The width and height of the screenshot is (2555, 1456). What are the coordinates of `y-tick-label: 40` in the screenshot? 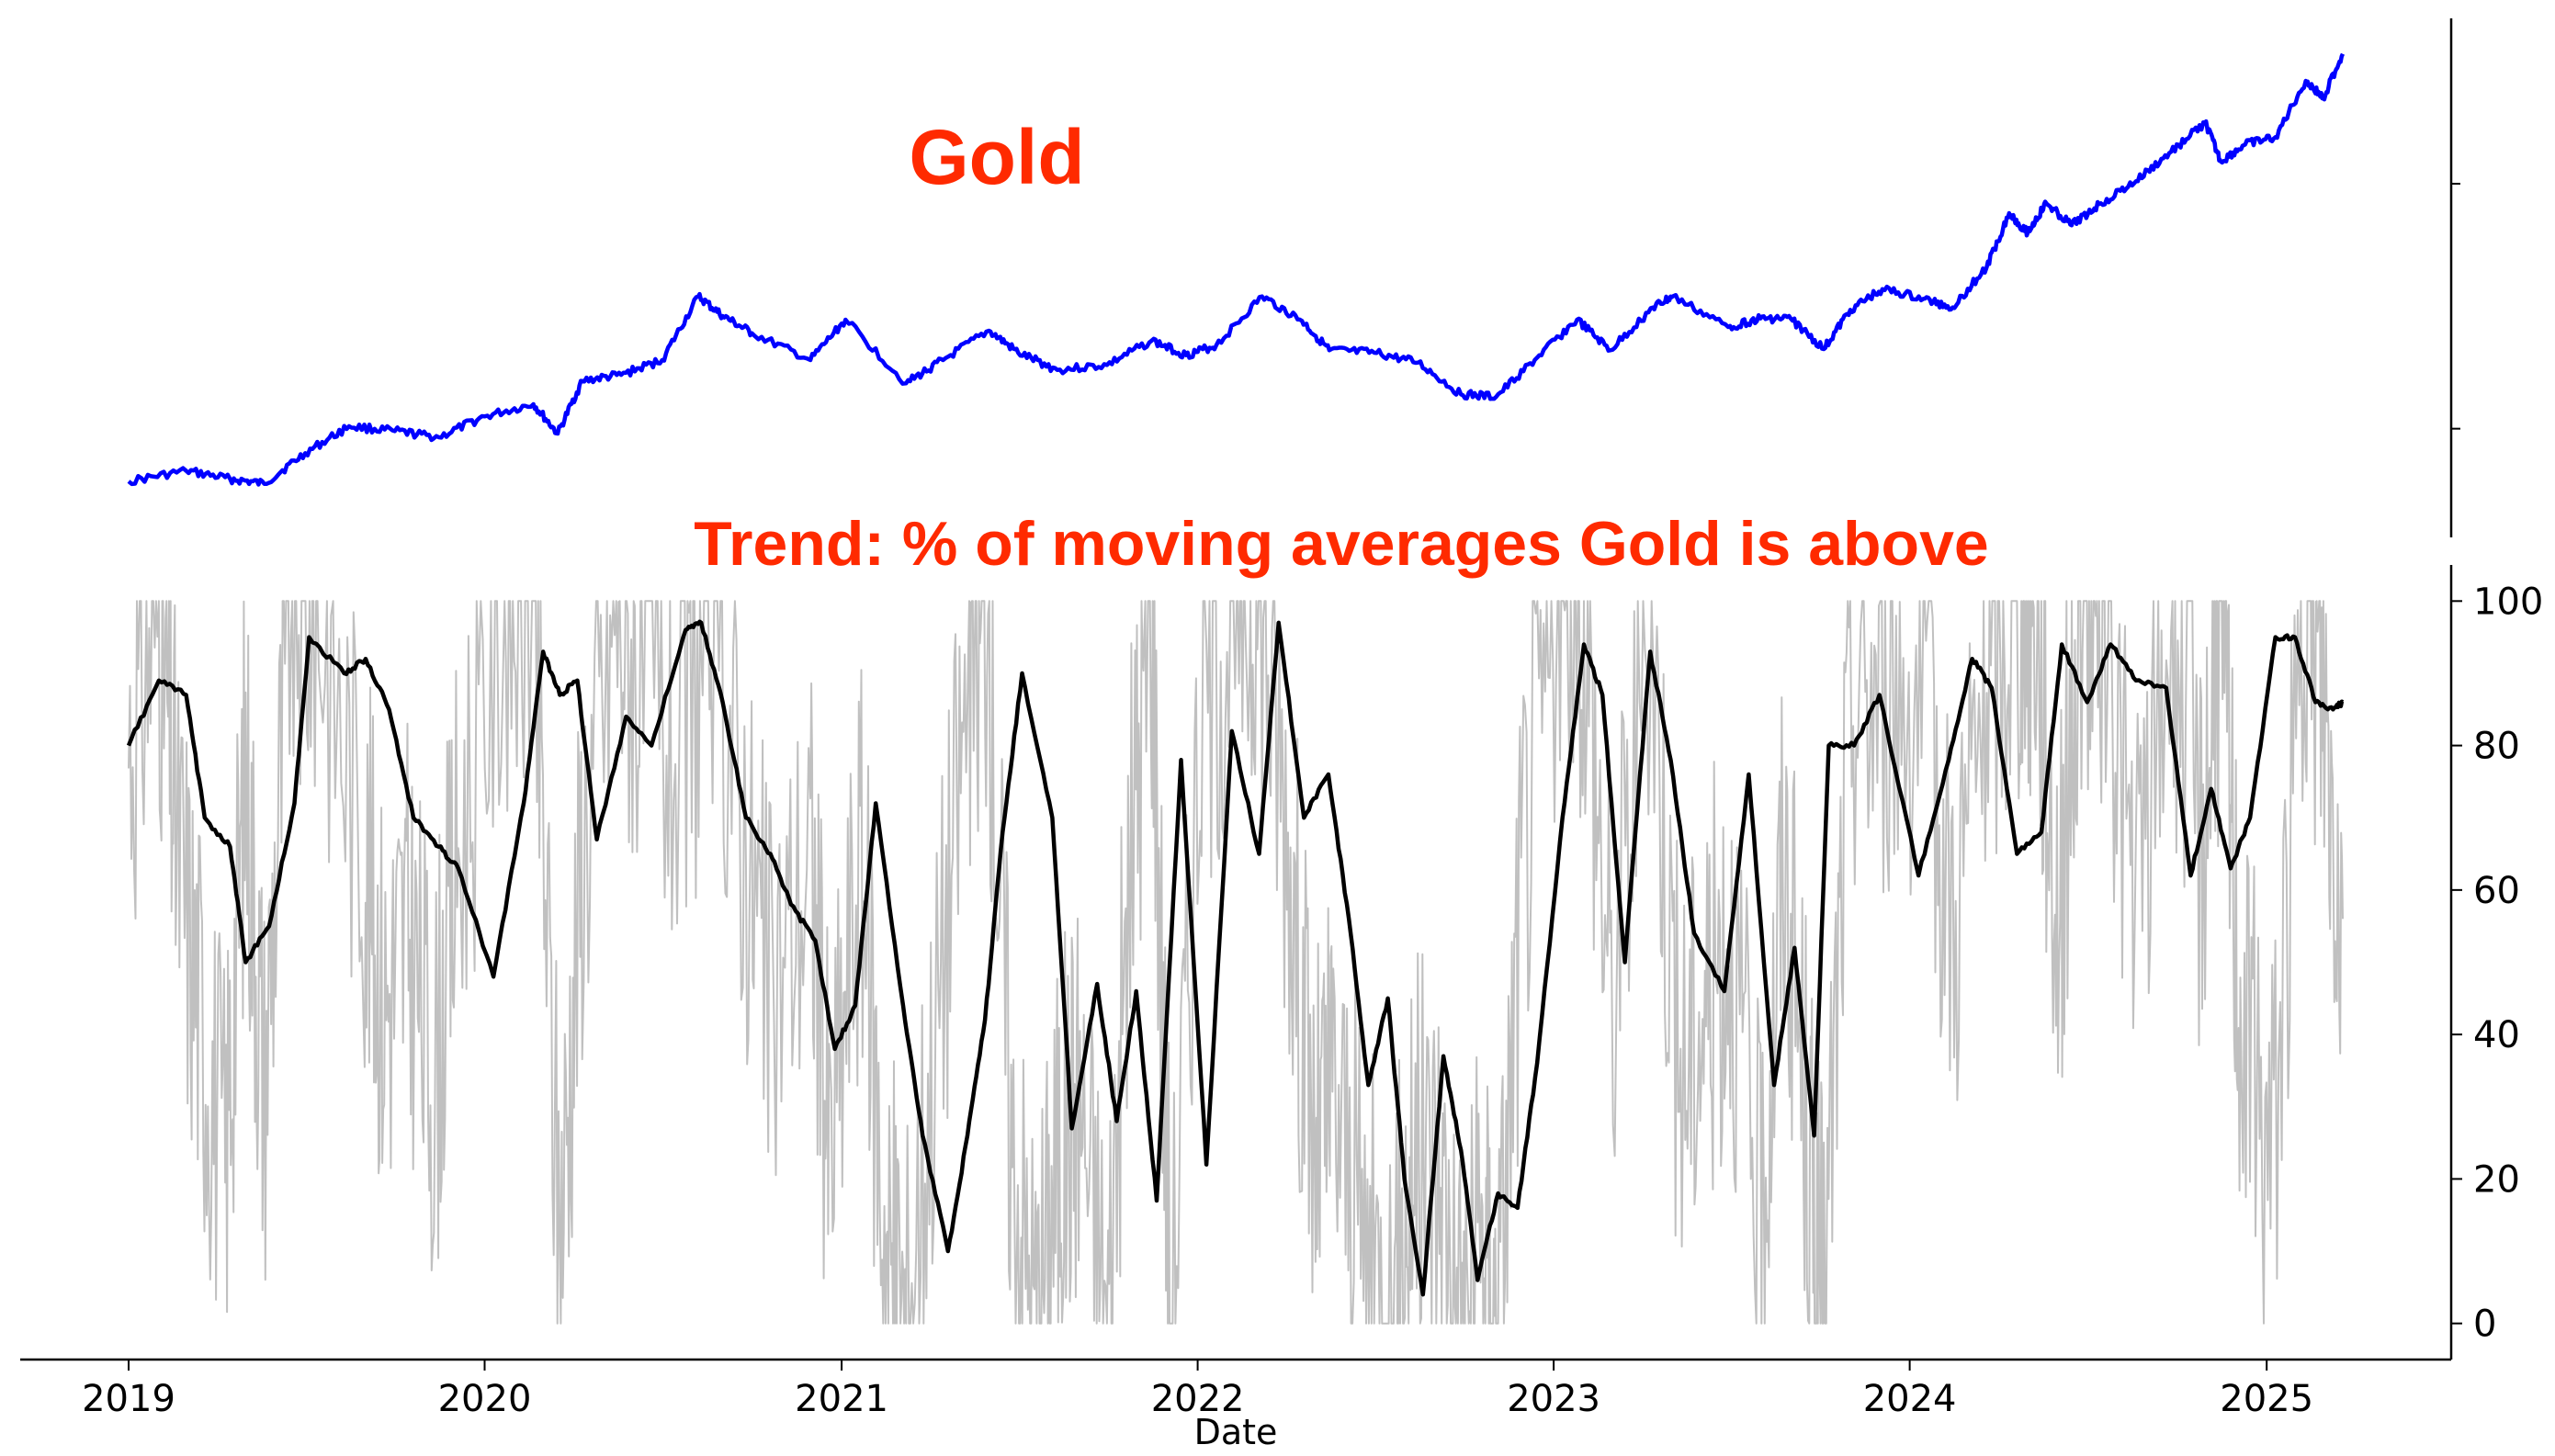 It's located at (2496, 1035).